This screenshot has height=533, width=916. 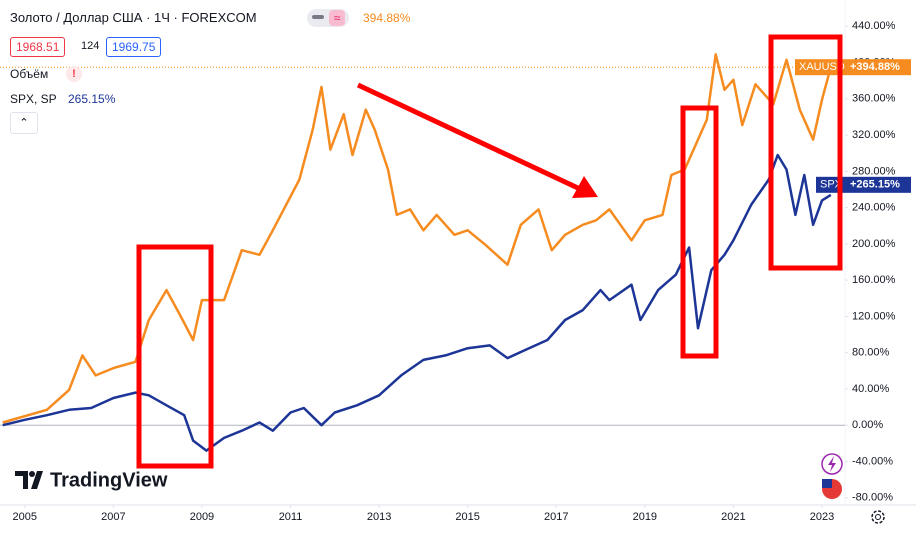 I want to click on legend-entry: XAUUSD, so click(x=822, y=67).